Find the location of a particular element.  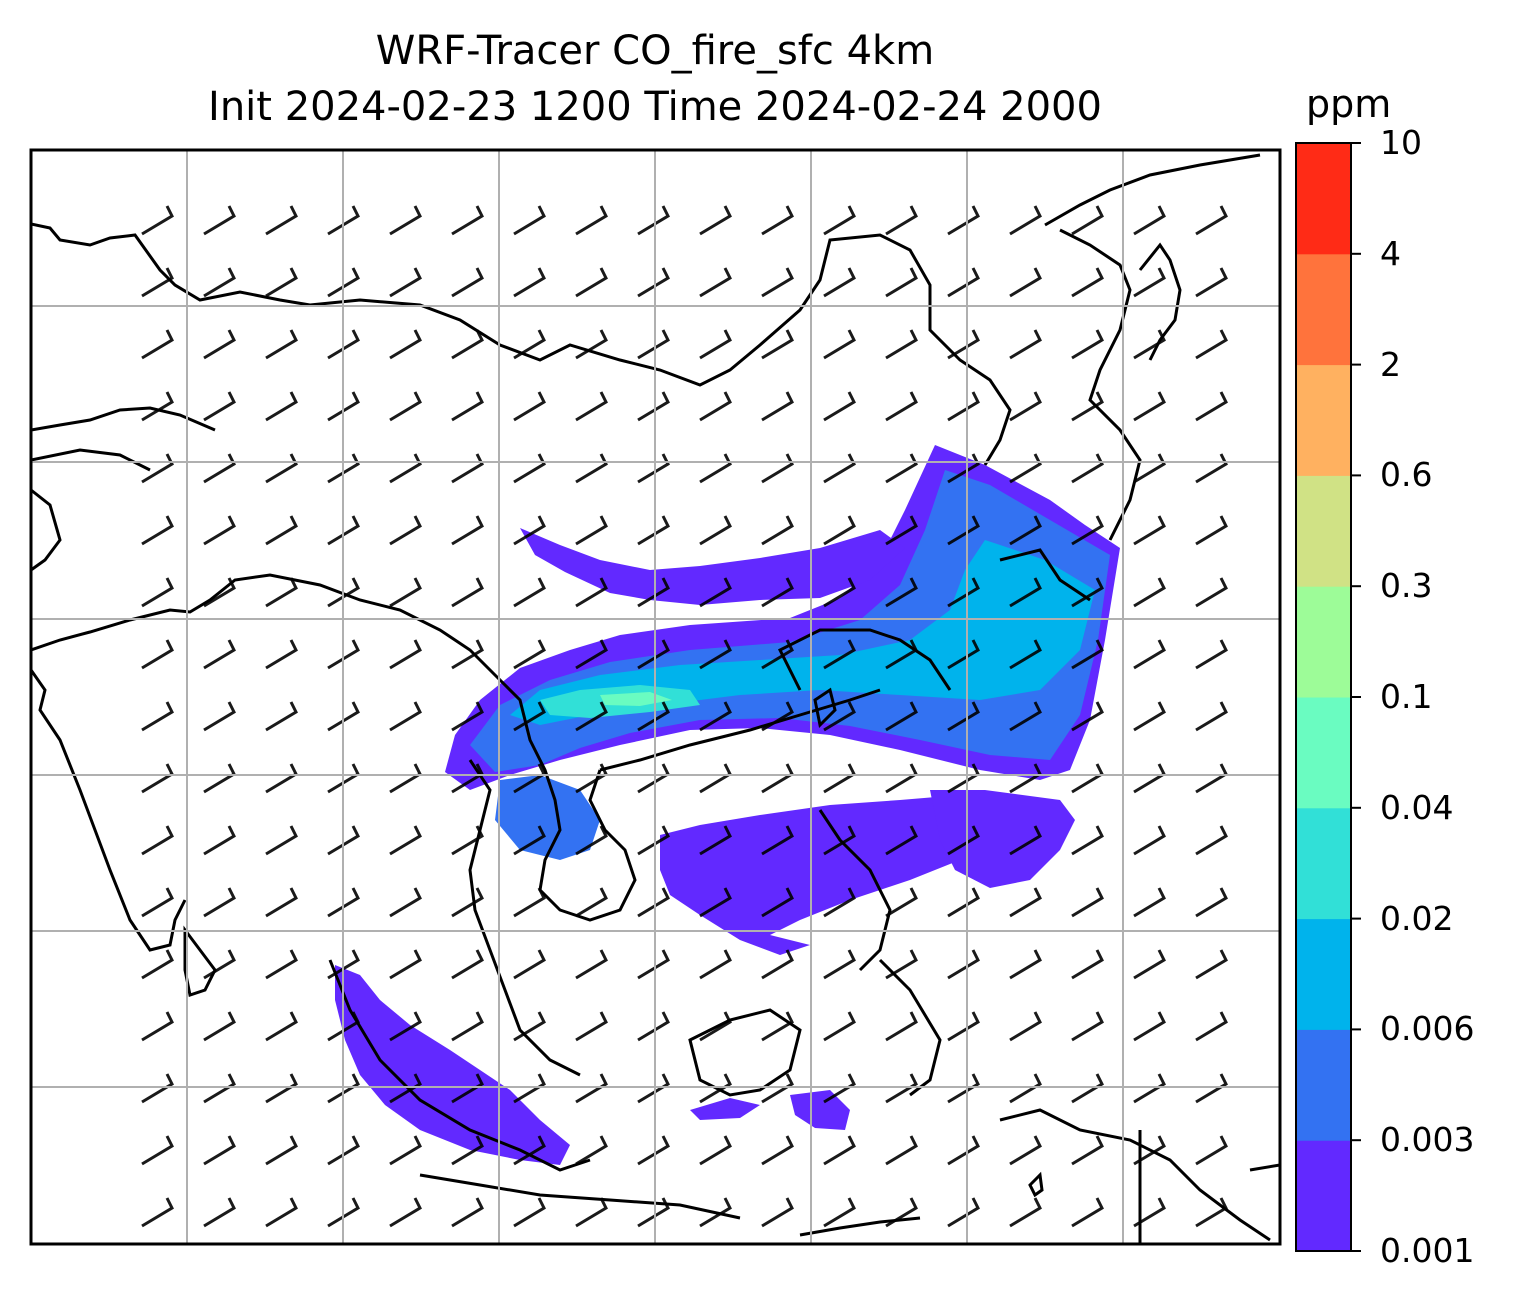

colorbar is located at coordinates (1323, 697).